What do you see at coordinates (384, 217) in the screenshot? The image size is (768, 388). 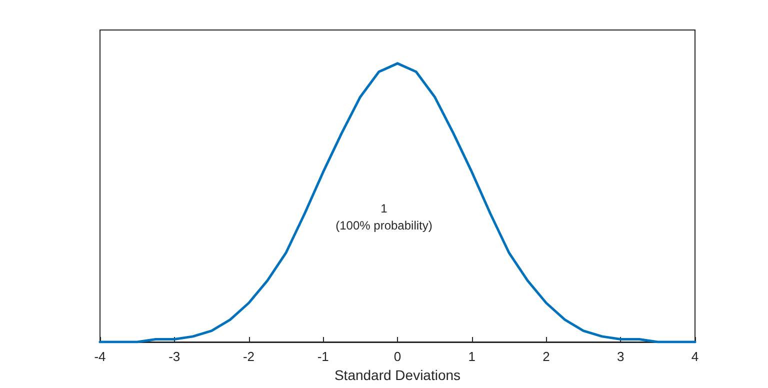 I see `annotation: 1 (100% probability)` at bounding box center [384, 217].